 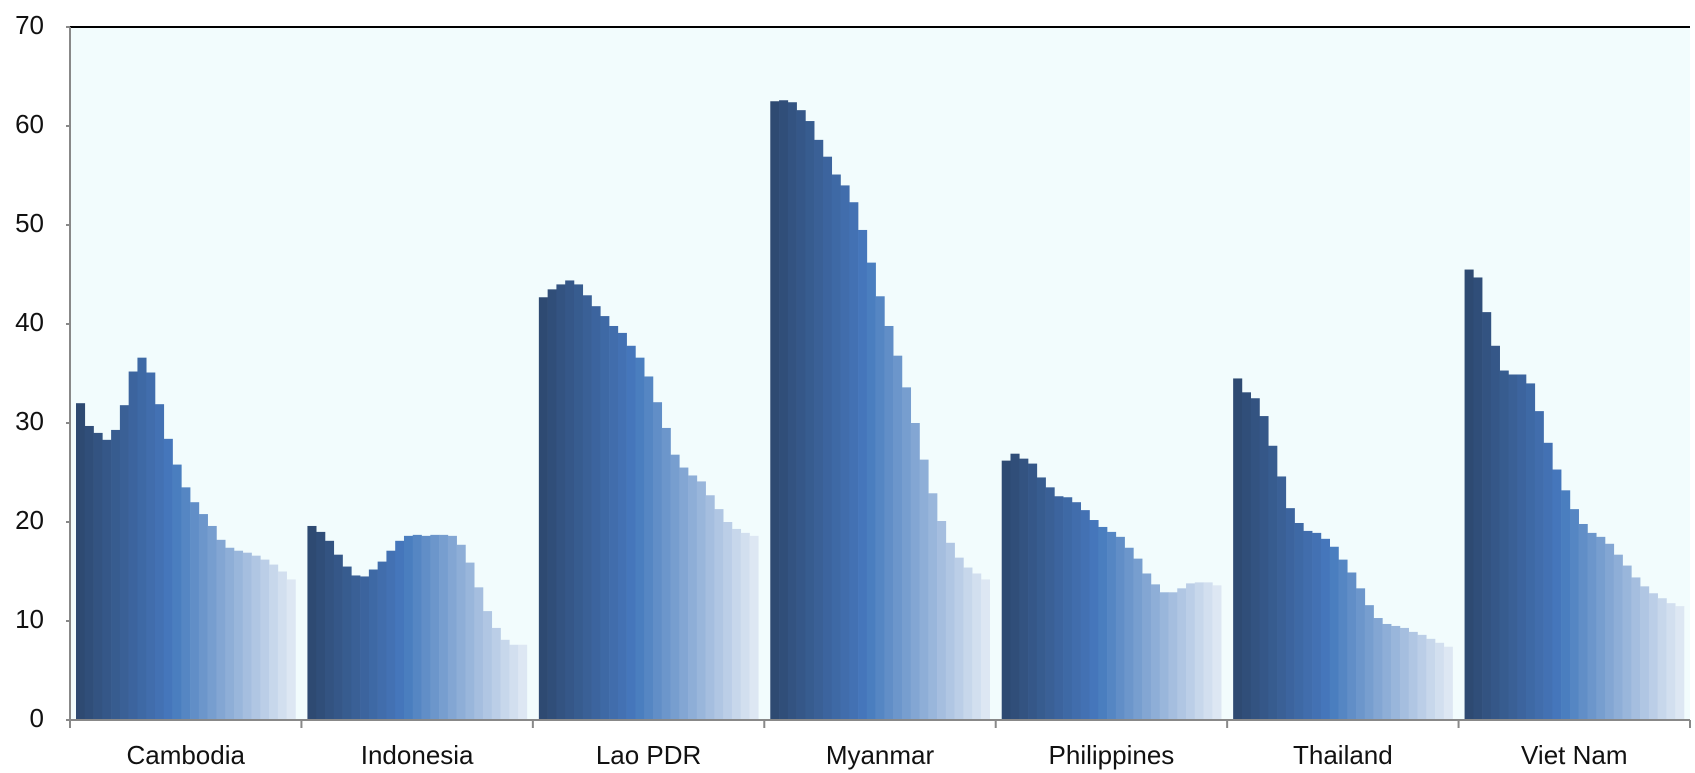 What do you see at coordinates (37, 718) in the screenshot?
I see `y-tick-label: 0` at bounding box center [37, 718].